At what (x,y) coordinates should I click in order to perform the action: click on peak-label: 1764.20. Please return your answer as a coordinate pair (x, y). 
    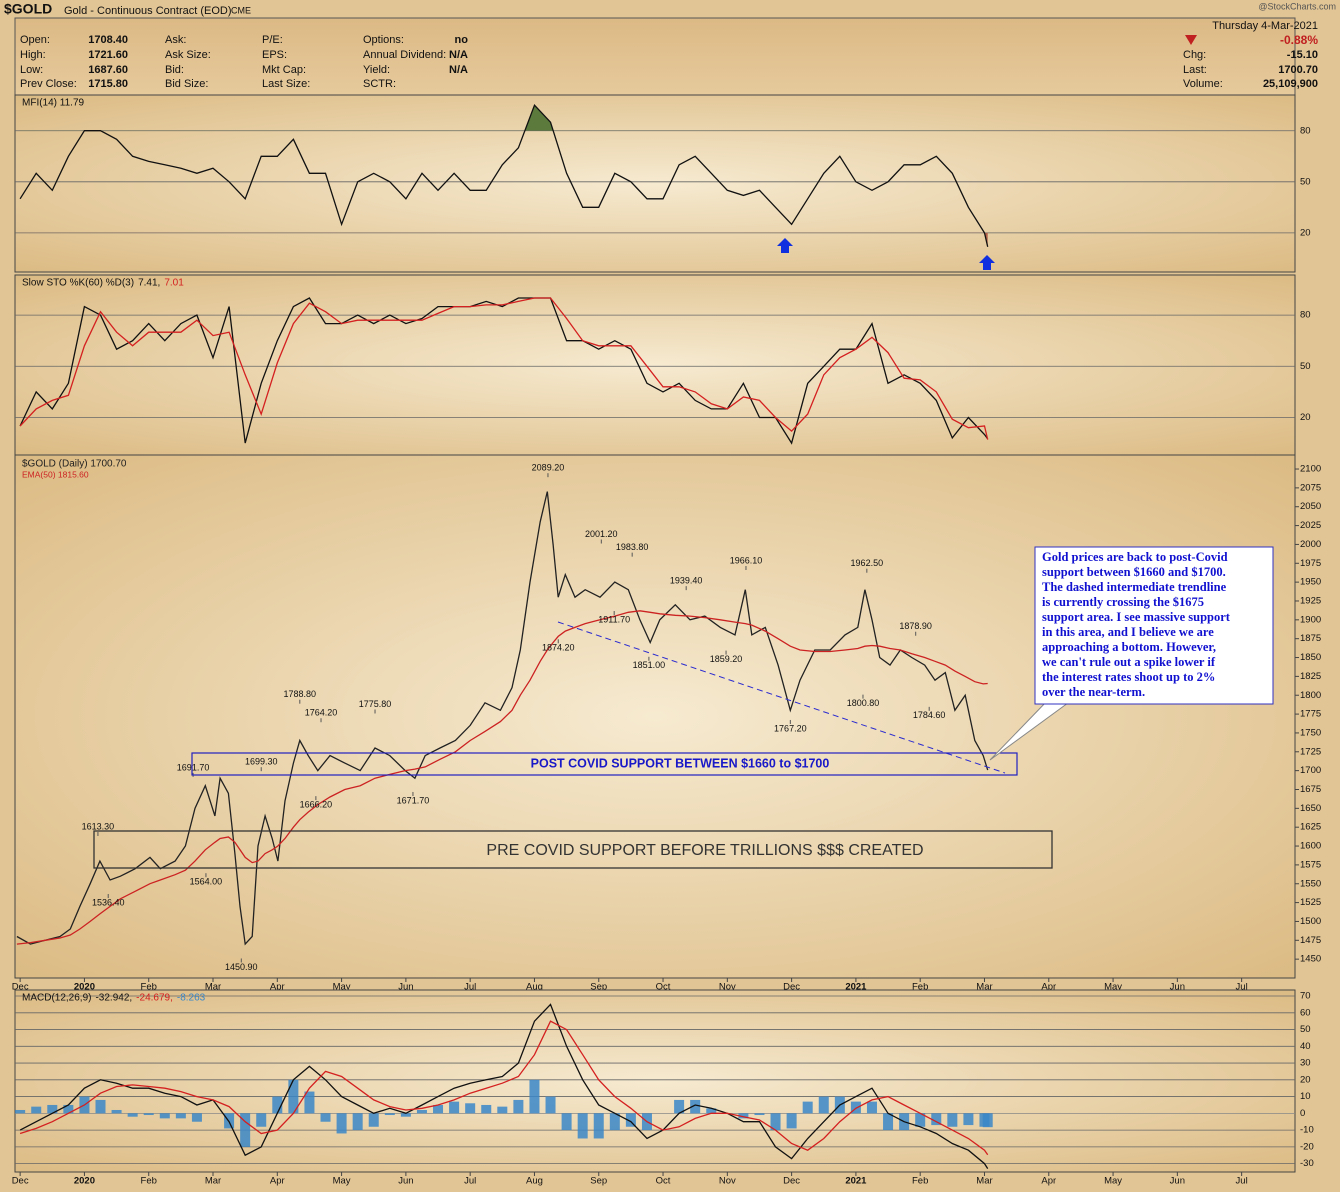
    Looking at the image, I should click on (321, 713).